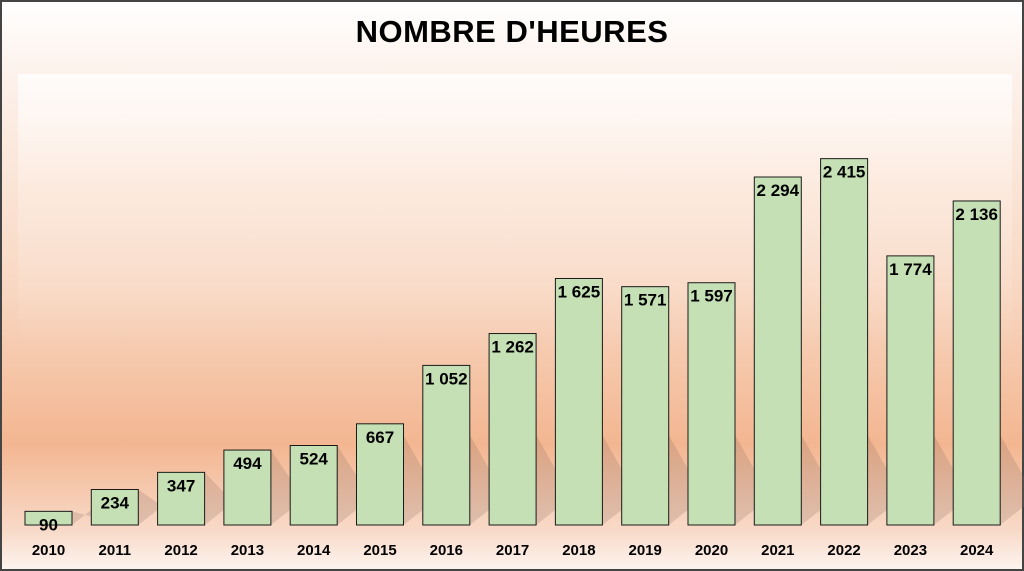 This screenshot has height=571, width=1024. I want to click on x-tick-2017: 2017, so click(512, 550).